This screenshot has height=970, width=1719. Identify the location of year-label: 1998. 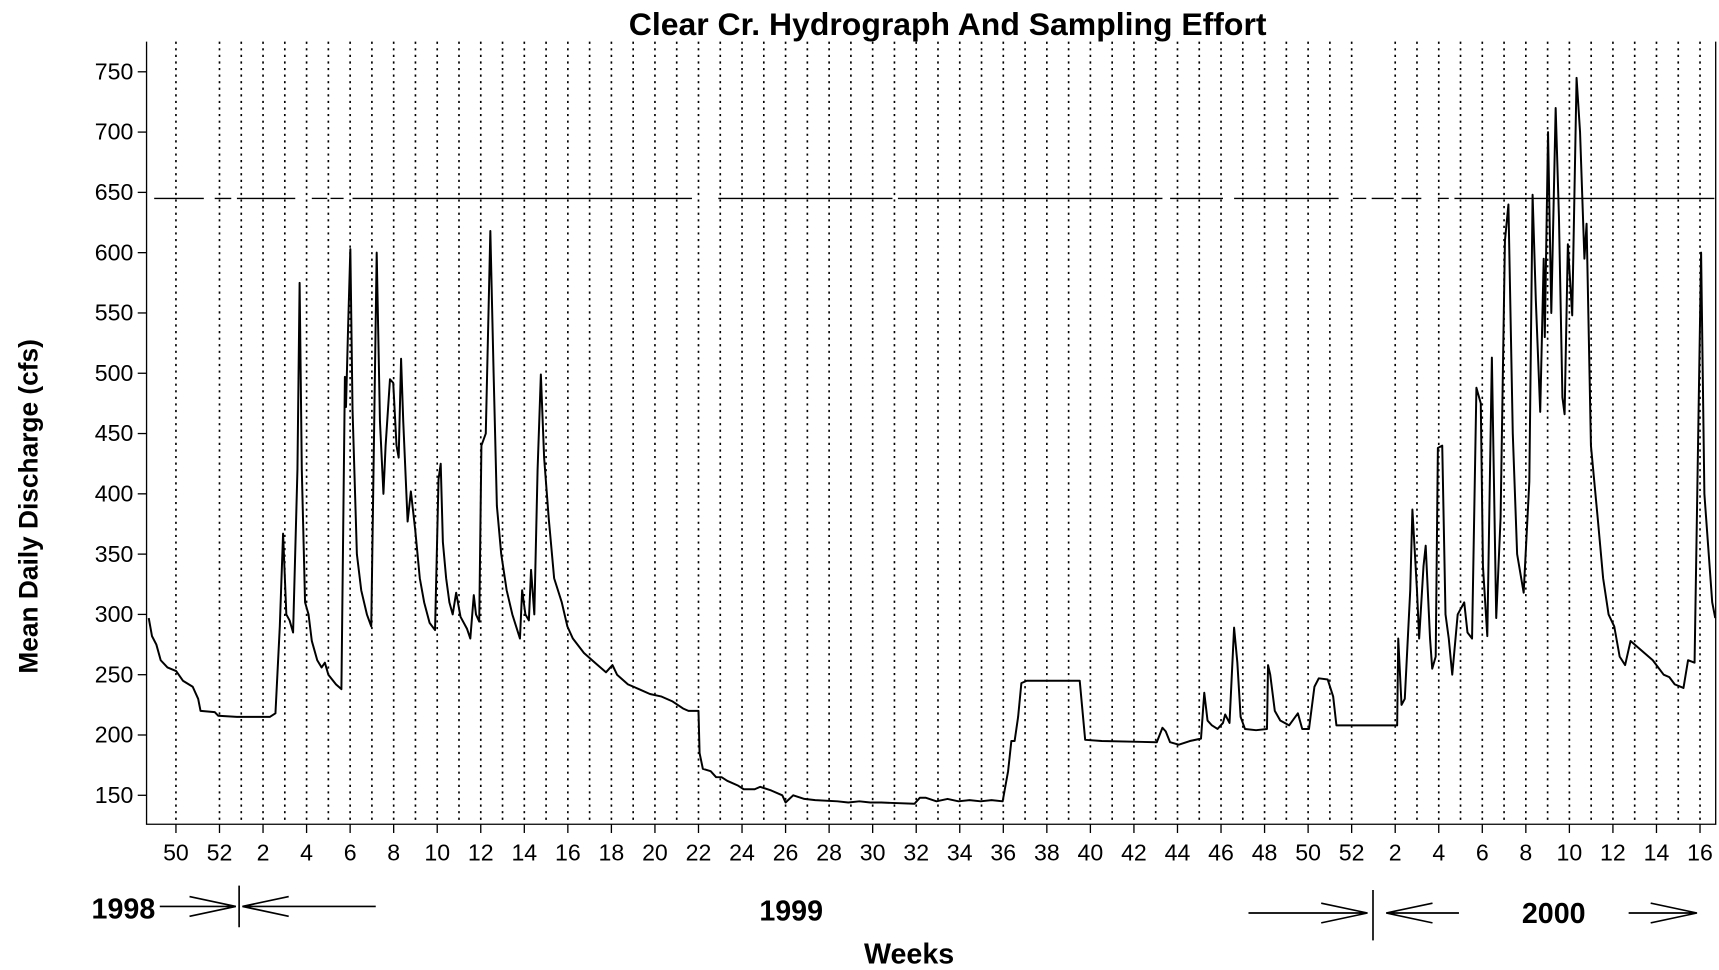
(124, 910).